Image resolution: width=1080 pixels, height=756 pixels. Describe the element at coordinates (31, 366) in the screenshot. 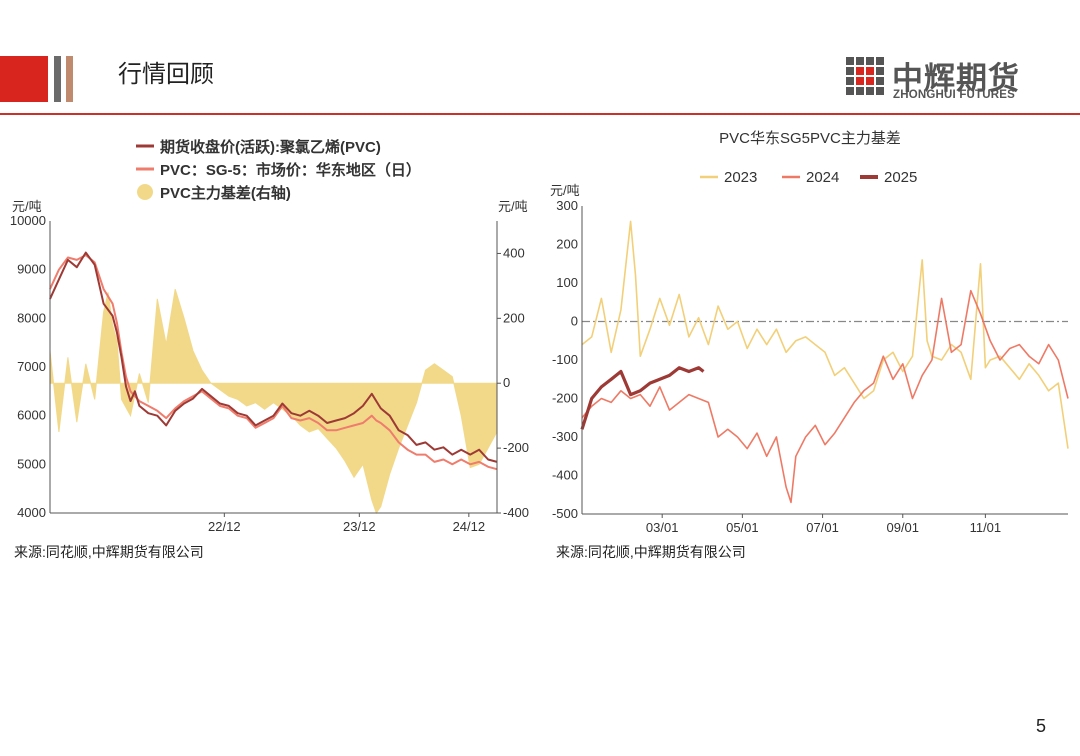

I see `y-tick-left-label: 7000` at that location.